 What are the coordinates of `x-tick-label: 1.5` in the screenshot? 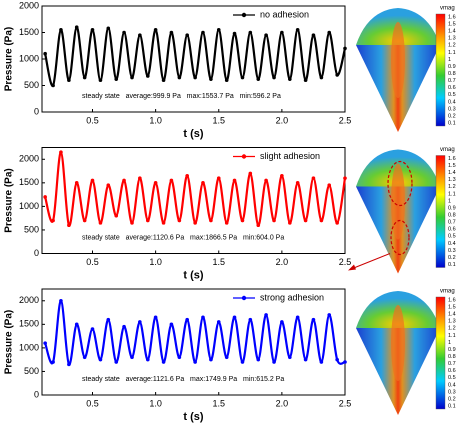 It's located at (218, 403).